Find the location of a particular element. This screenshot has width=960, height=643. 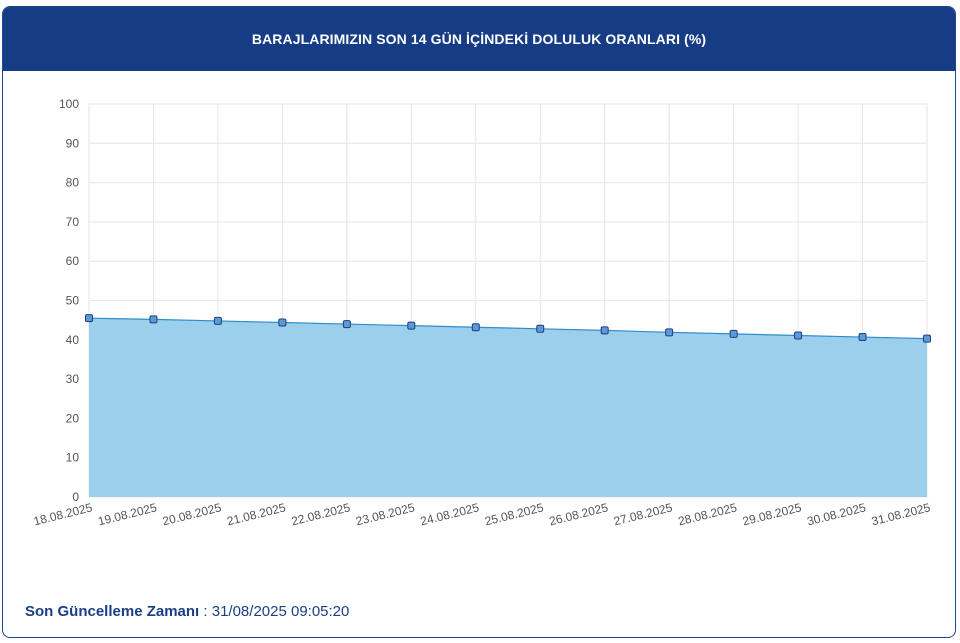

y-axis-ticks: 0 10 20 30 40 50 60 70 80 90 100 is located at coordinates (69, 300).